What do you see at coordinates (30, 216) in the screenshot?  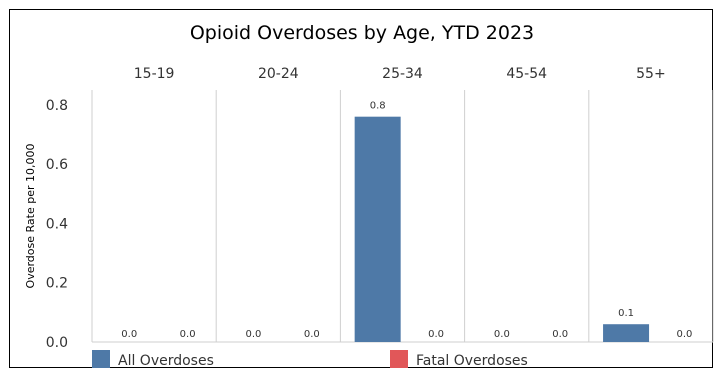 I see `y-axis-label: Overdose Rate per 10,000` at bounding box center [30, 216].